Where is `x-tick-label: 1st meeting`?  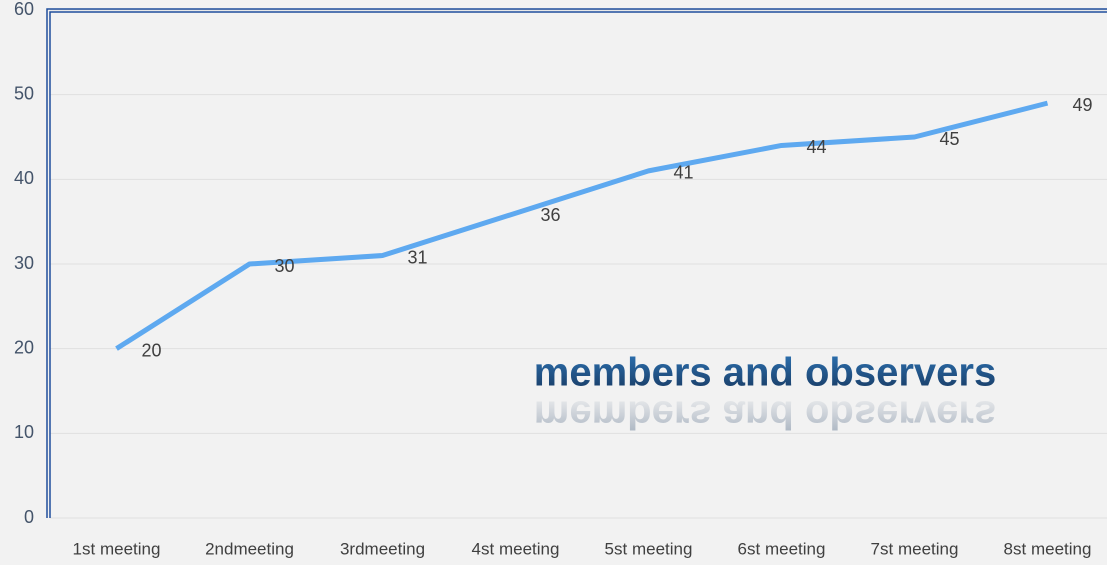 x-tick-label: 1st meeting is located at coordinates (117, 548).